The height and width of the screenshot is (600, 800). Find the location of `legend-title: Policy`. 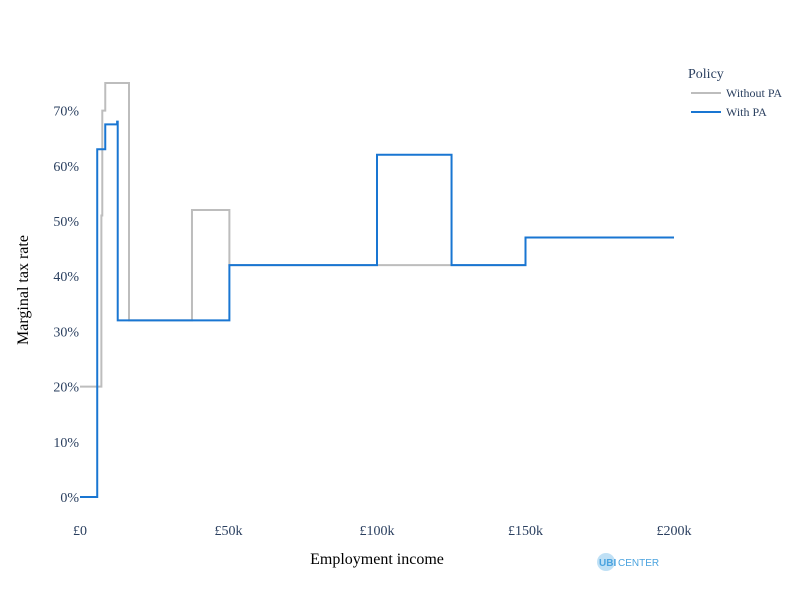

legend-title: Policy is located at coordinates (706, 74).